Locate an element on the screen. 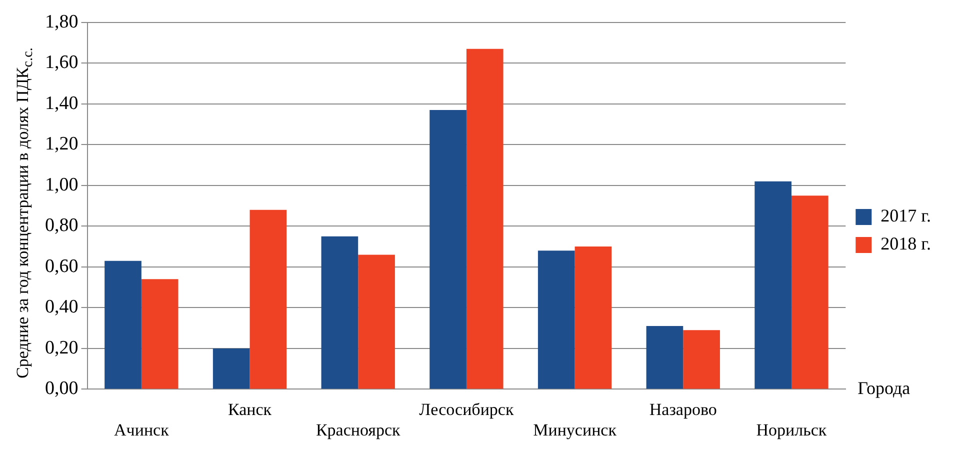 The image size is (959, 452). x-tick-label: Назарово is located at coordinates (683, 409).